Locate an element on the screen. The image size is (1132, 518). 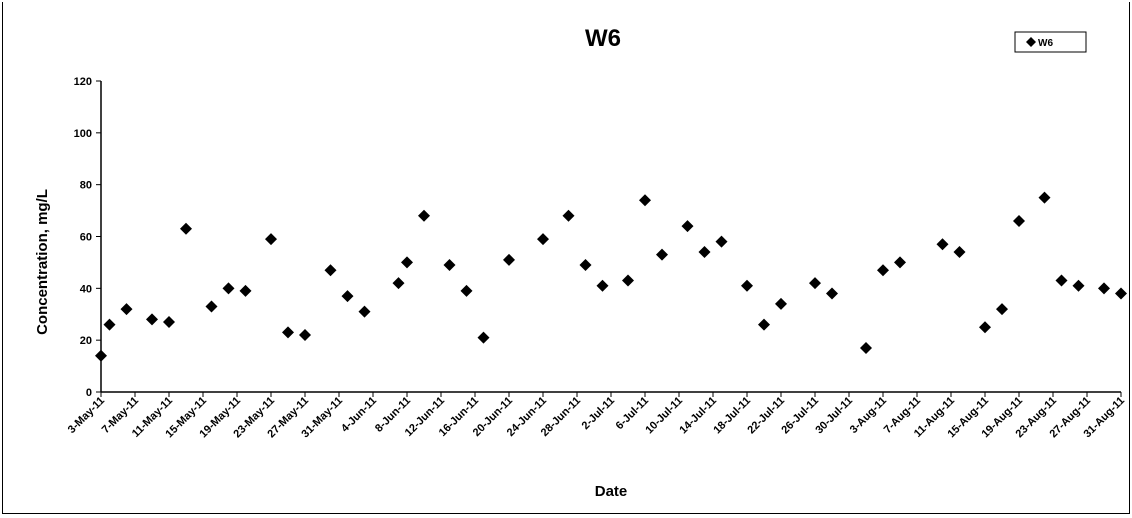
legend: W6 is located at coordinates (1050, 42).